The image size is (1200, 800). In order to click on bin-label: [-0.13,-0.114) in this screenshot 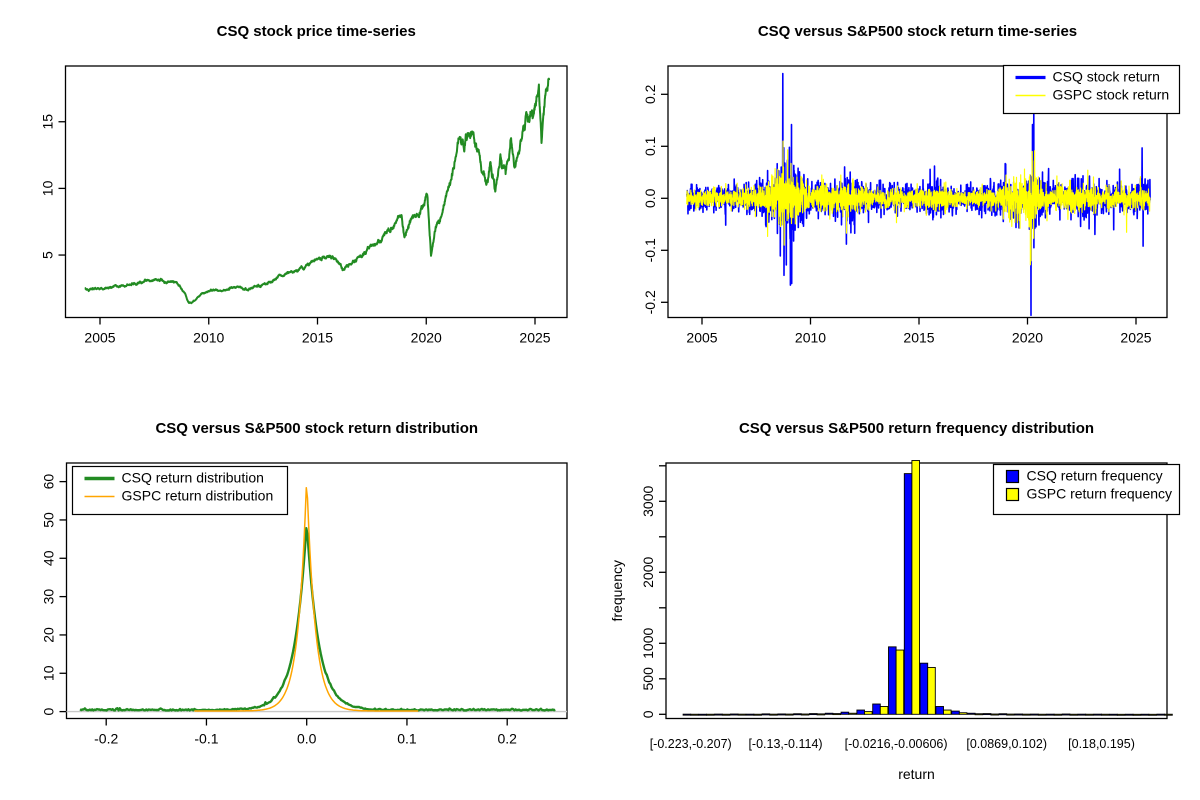, I will do `click(785, 744)`.